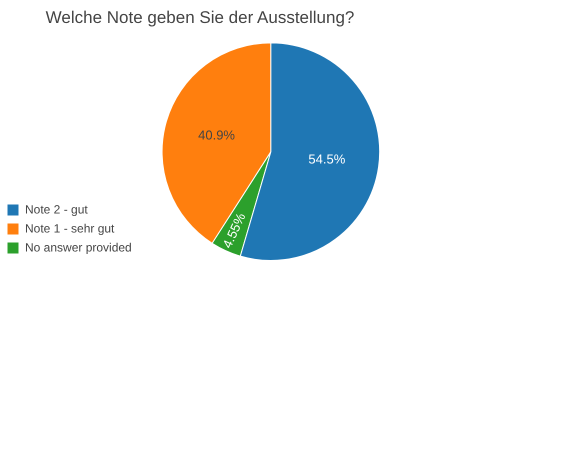 Image resolution: width=566 pixels, height=450 pixels. What do you see at coordinates (56, 209) in the screenshot?
I see `legend-label: Note 2 - gut` at bounding box center [56, 209].